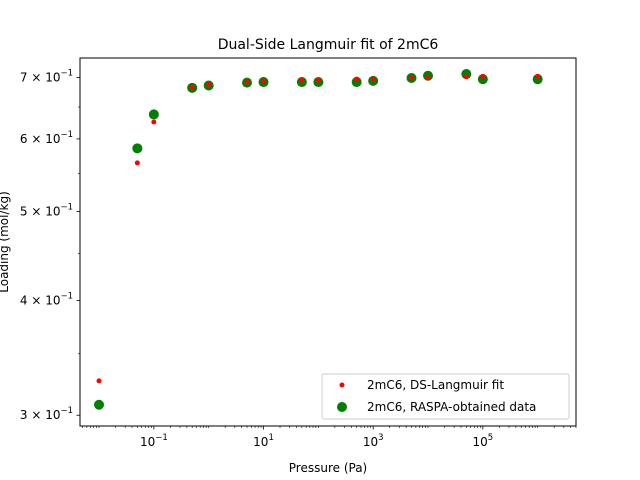 The width and height of the screenshot is (640, 480). What do you see at coordinates (46, 211) in the screenshot?
I see `y-tick-label: 5 × 10⁻¹` at bounding box center [46, 211].